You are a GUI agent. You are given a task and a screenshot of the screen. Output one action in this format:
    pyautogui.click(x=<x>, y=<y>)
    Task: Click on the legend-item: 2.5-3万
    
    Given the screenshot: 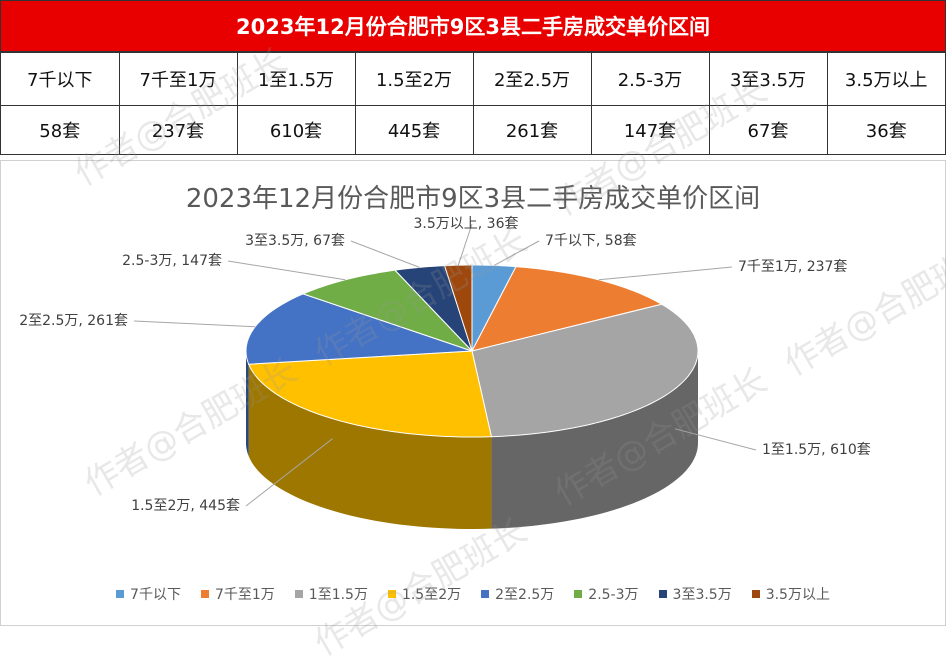 What is the action you would take?
    pyautogui.click(x=606, y=594)
    